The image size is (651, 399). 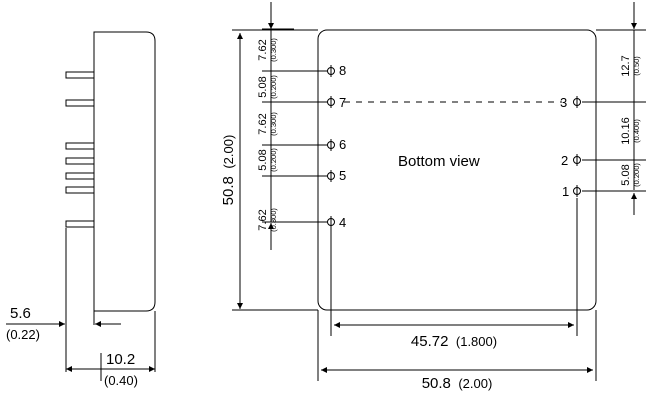 I want to click on pin-label: 2, so click(x=564, y=160).